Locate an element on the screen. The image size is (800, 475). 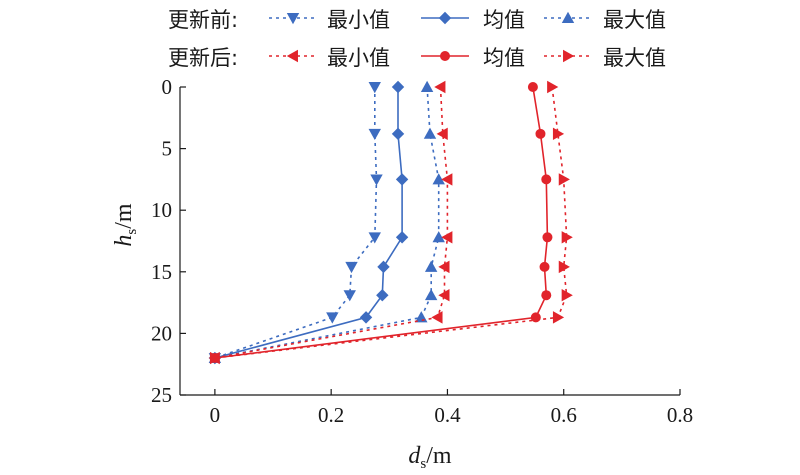
x-tick-label: 0 is located at coordinates (215, 415).